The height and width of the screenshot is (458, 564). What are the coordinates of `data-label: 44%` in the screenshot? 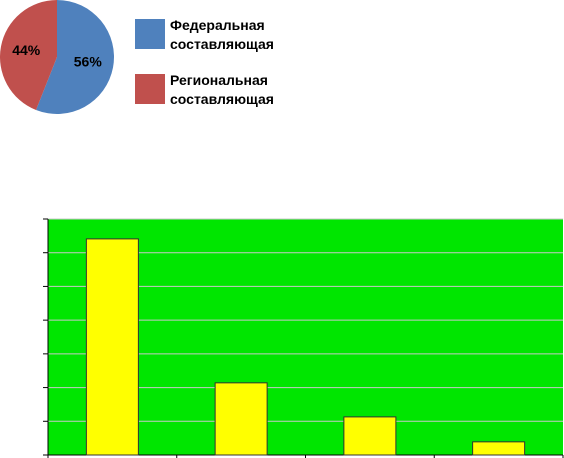 It's located at (26, 50).